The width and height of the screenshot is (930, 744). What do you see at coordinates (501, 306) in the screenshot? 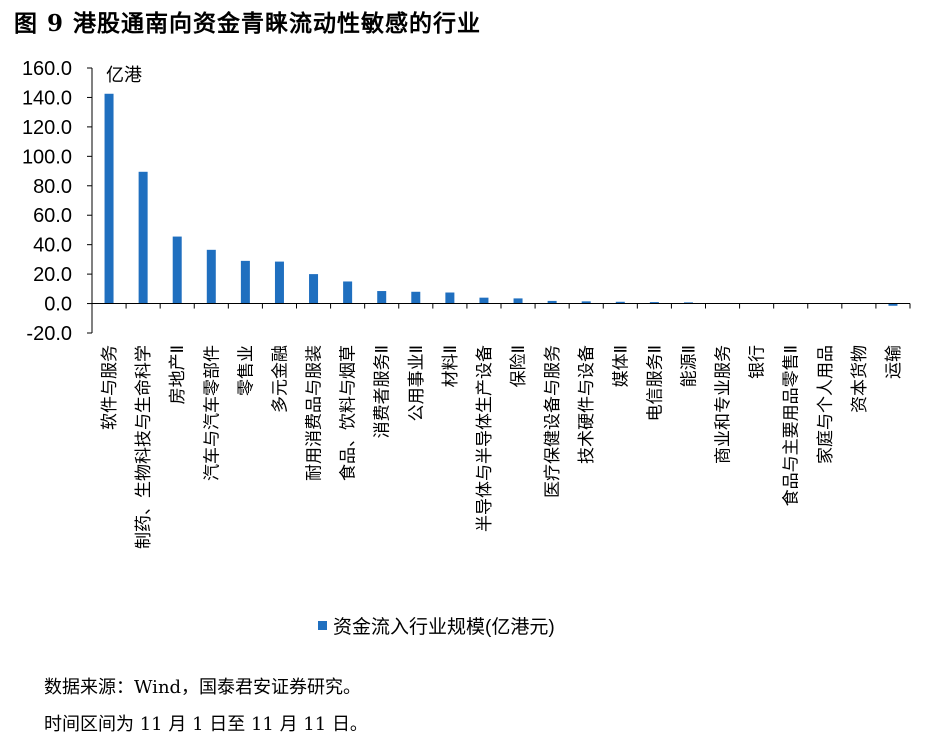
I see `x-axis` at bounding box center [501, 306].